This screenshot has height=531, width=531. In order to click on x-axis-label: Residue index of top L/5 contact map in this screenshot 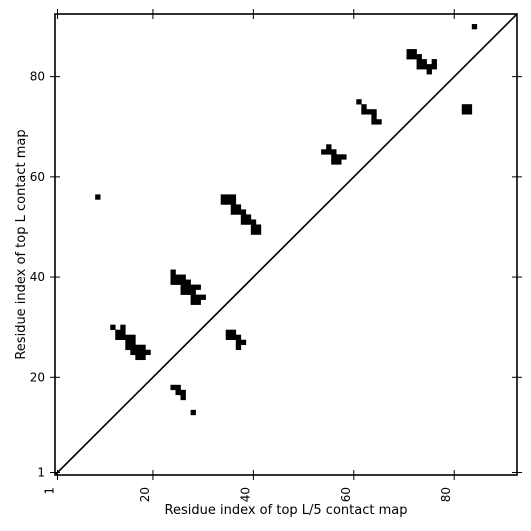, I will do `click(286, 510)`.